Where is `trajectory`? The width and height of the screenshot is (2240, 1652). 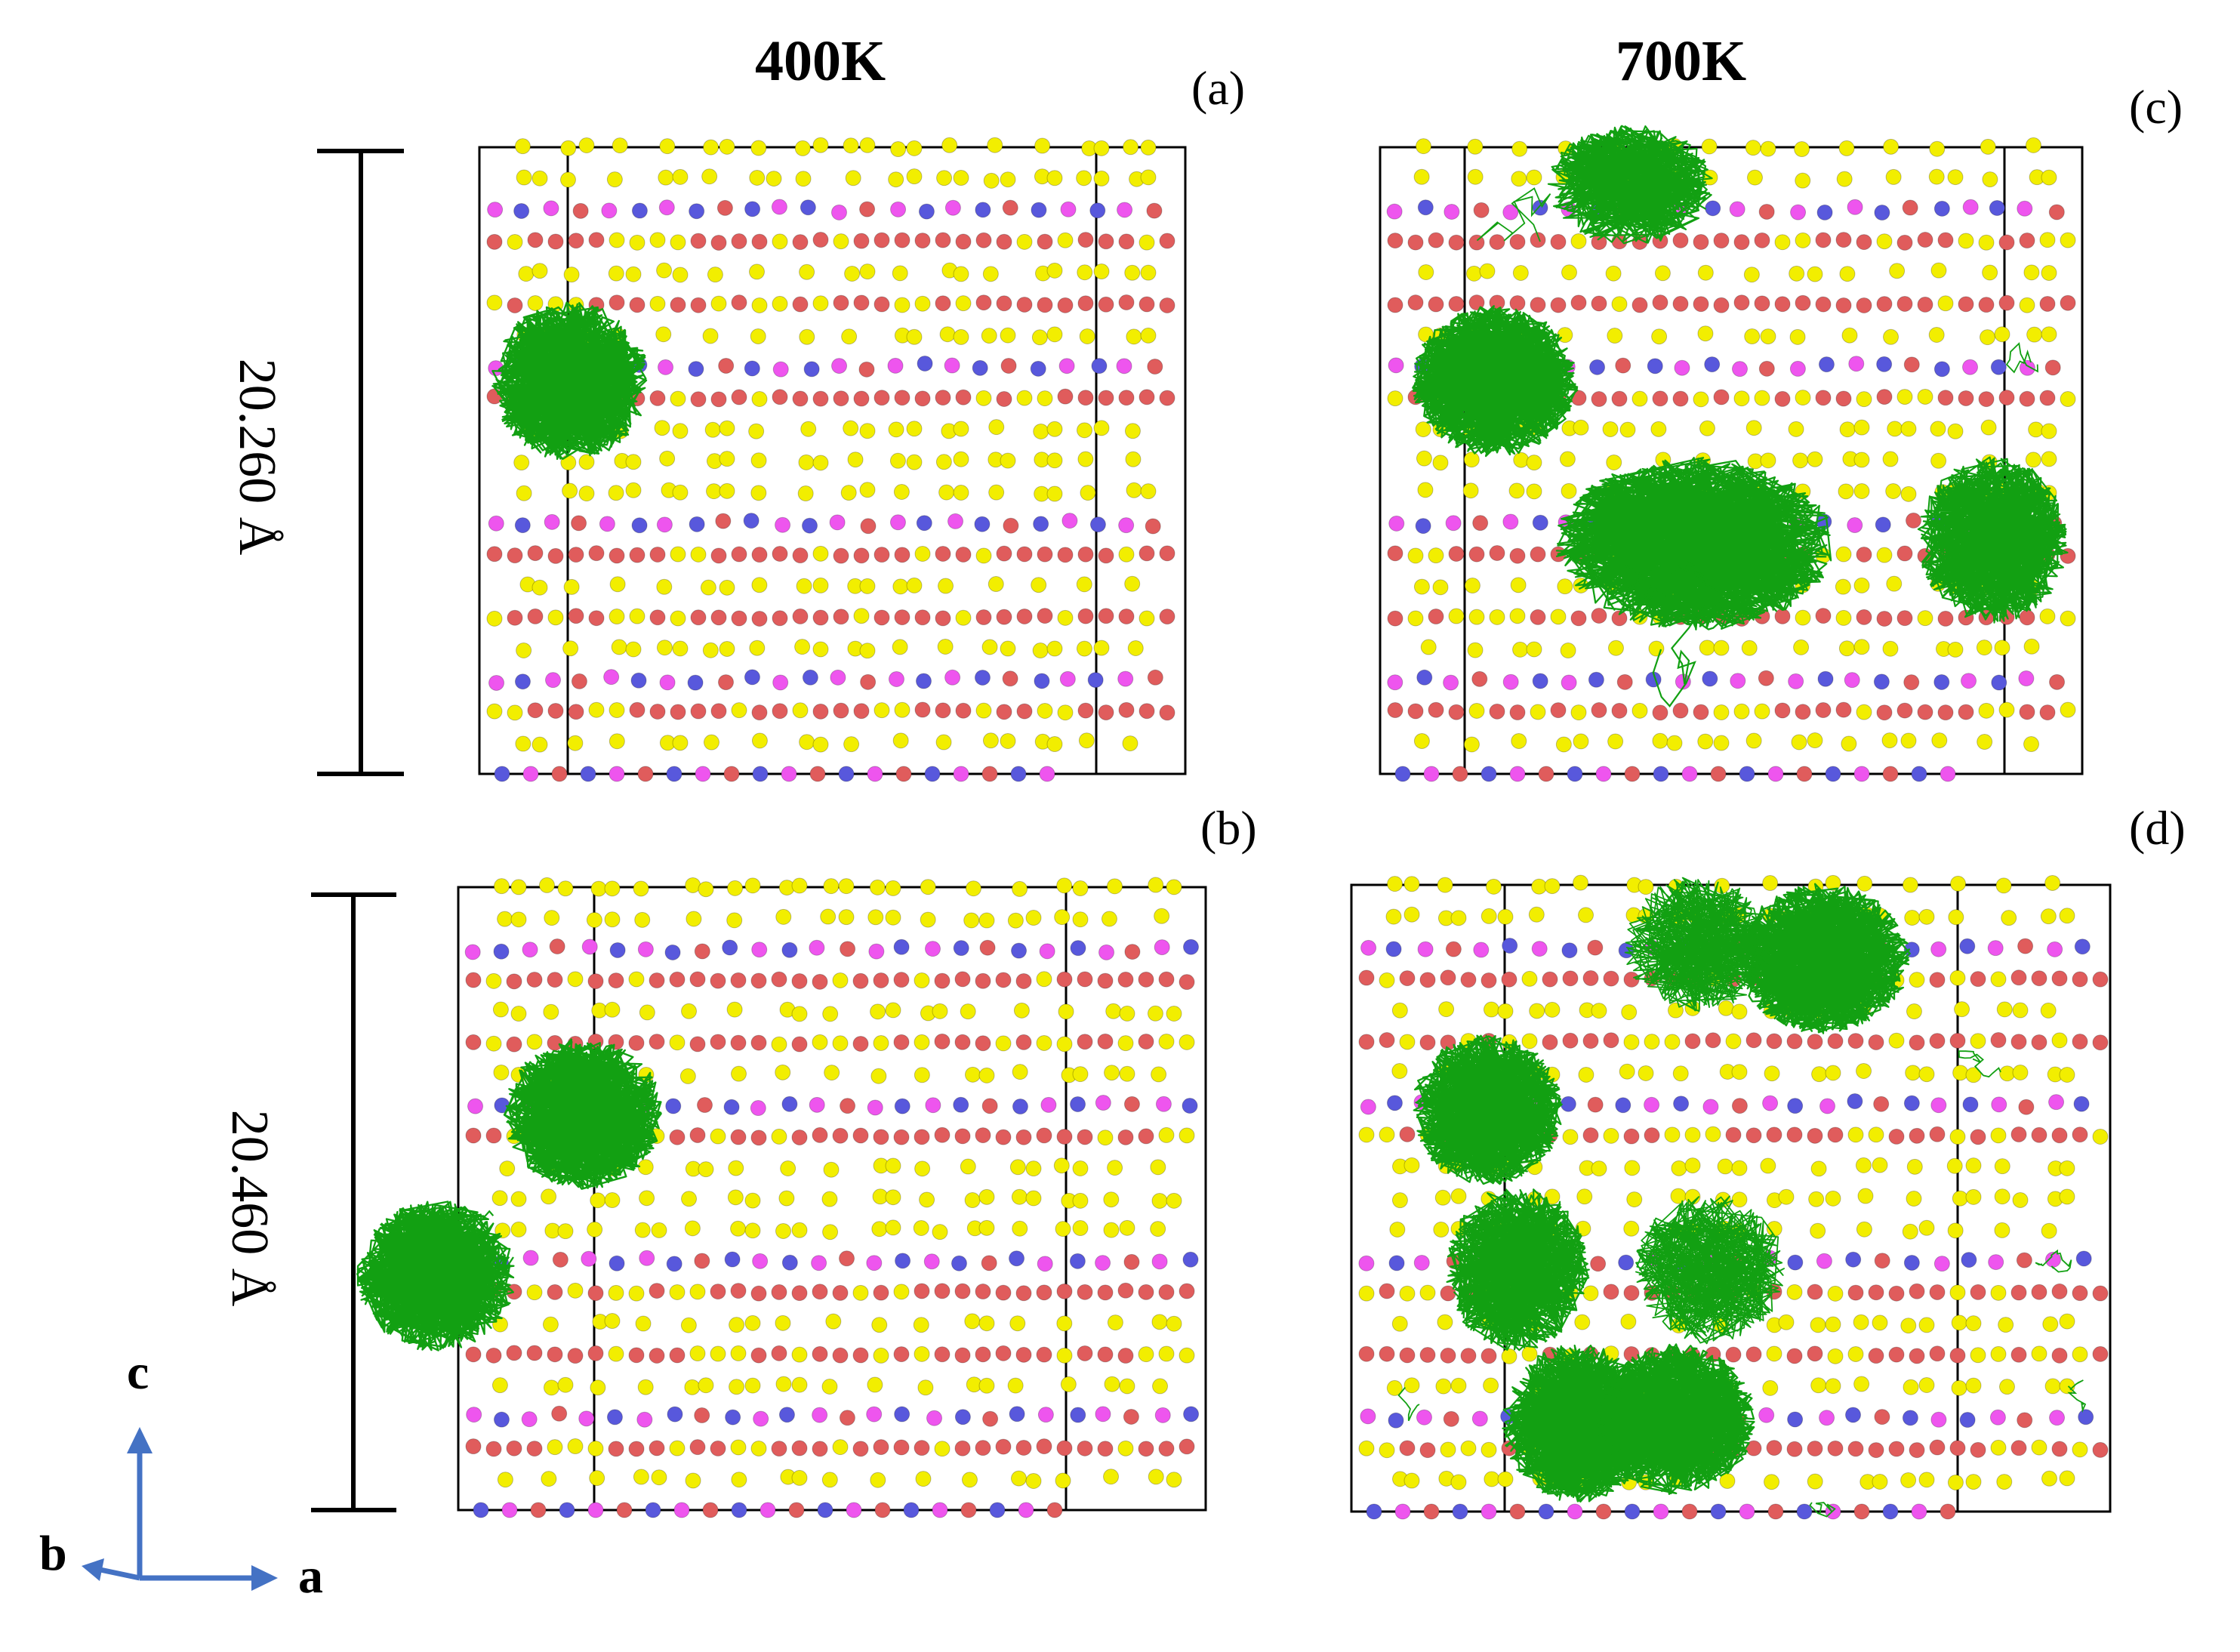
trajectory is located at coordinates (435, 1275).